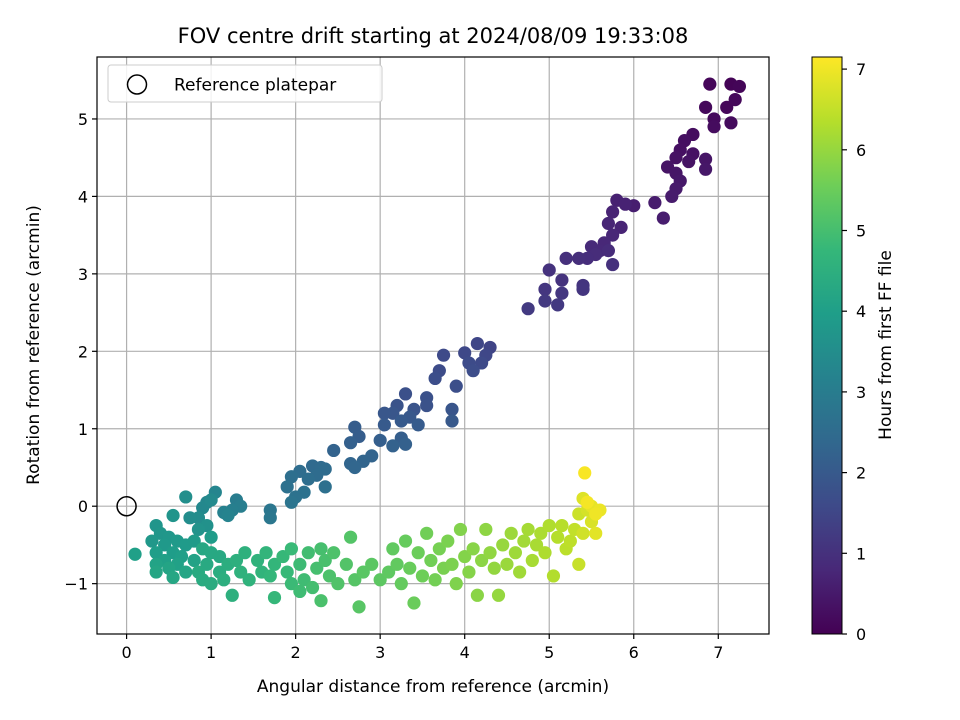 This screenshot has height=720, width=960. What do you see at coordinates (827, 345) in the screenshot?
I see `colorbar-gradient` at bounding box center [827, 345].